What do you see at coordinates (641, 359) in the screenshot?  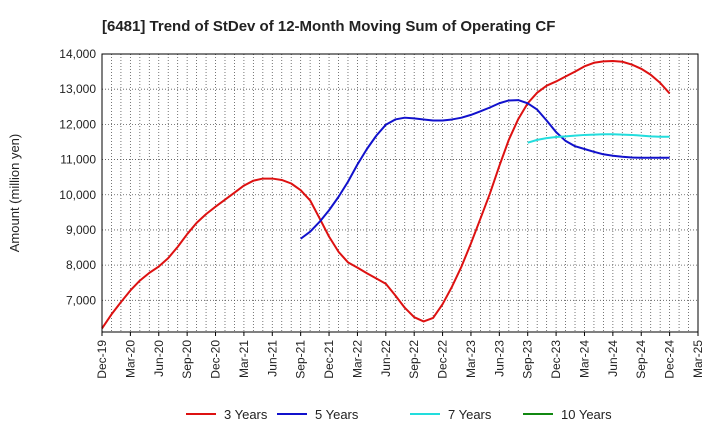 I see `x-tick-label: Sep-24` at bounding box center [641, 359].